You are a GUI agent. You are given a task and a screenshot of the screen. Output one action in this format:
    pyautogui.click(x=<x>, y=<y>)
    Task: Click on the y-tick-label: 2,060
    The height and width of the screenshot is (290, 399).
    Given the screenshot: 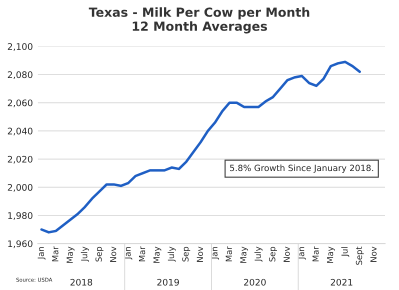 What is the action you would take?
    pyautogui.click(x=20, y=103)
    